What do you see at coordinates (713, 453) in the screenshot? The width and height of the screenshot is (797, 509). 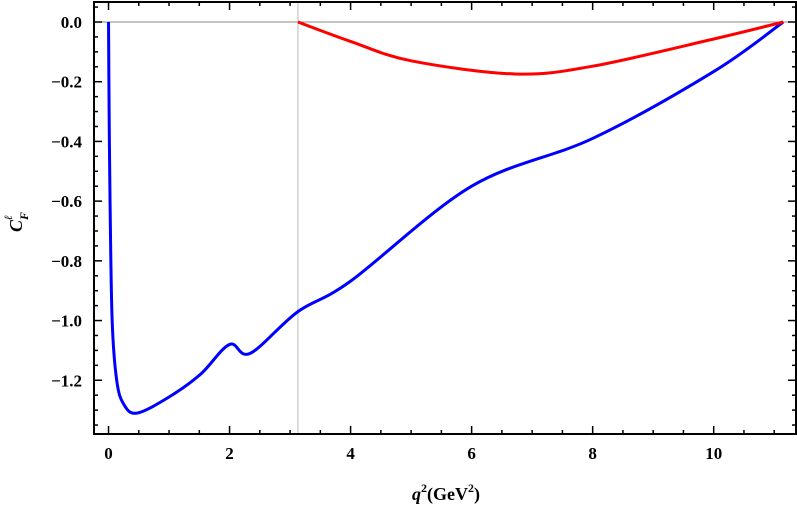 I see `x-tick-label: 10` at bounding box center [713, 453].